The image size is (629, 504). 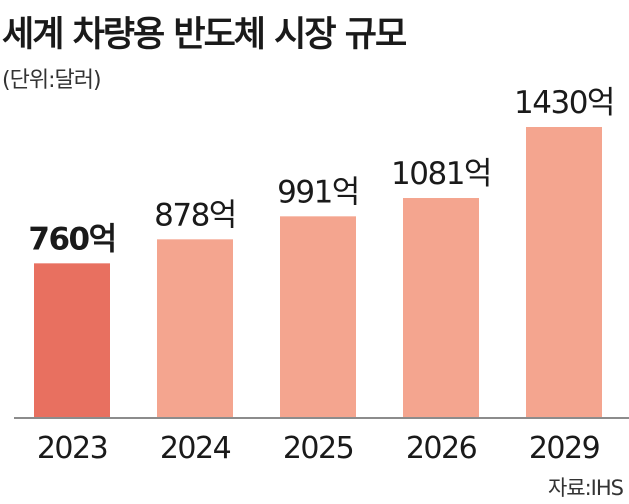 What do you see at coordinates (195, 448) in the screenshot?
I see `x-tick-2024: 2024` at bounding box center [195, 448].